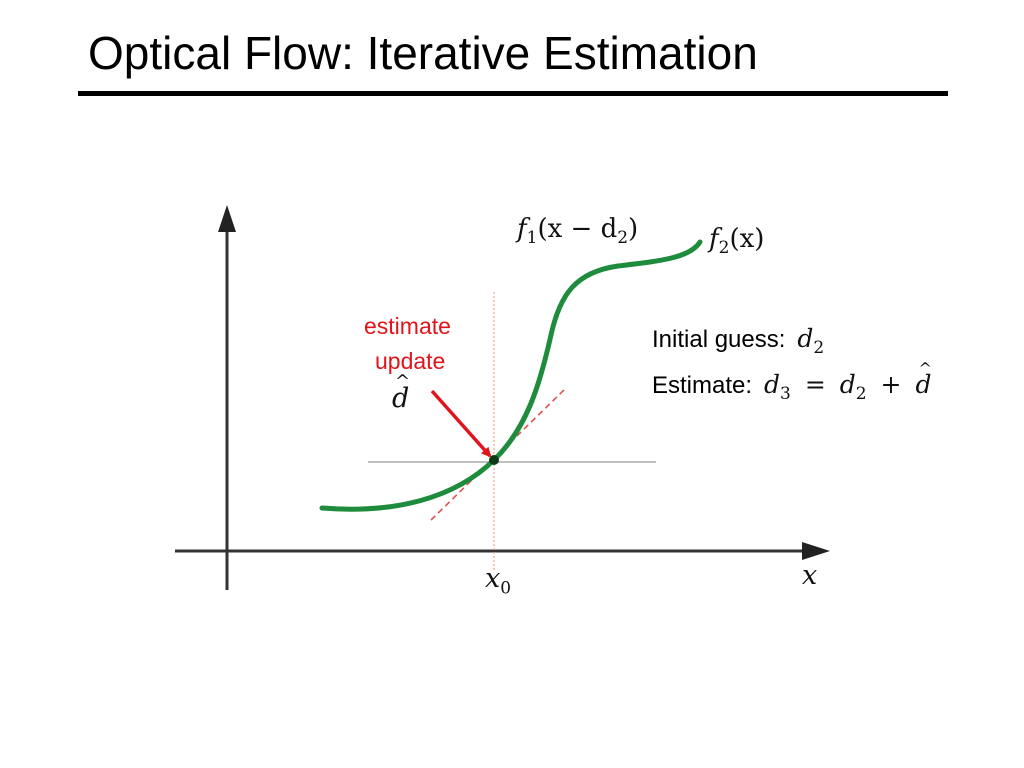  What do you see at coordinates (816, 551) in the screenshot?
I see `x-axis-arrowhead` at bounding box center [816, 551].